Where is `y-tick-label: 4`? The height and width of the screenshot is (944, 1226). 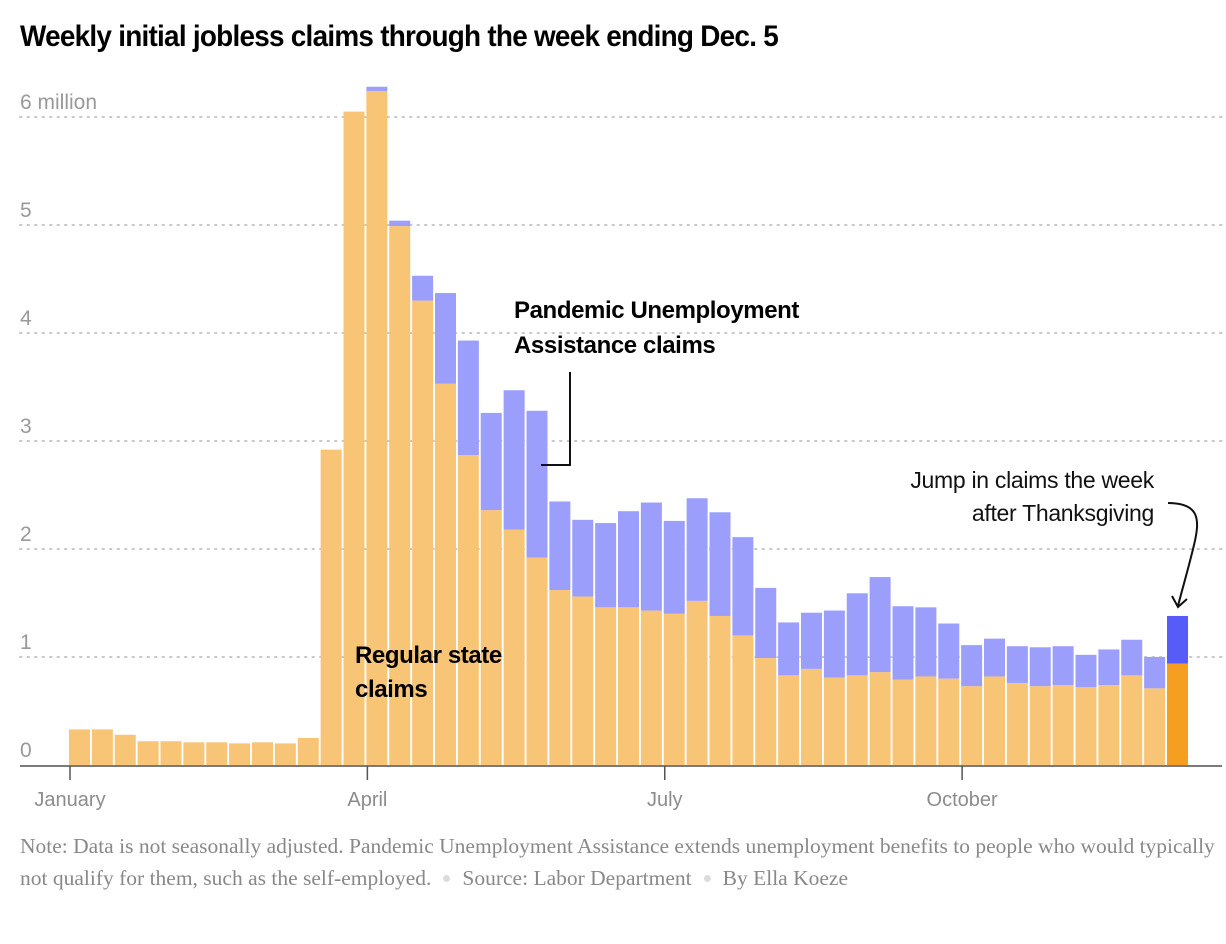 y-tick-label: 4 is located at coordinates (26, 318).